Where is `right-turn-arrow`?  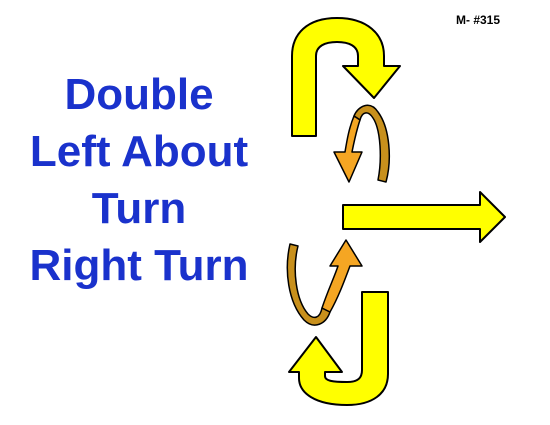 right-turn-arrow is located at coordinates (424, 217).